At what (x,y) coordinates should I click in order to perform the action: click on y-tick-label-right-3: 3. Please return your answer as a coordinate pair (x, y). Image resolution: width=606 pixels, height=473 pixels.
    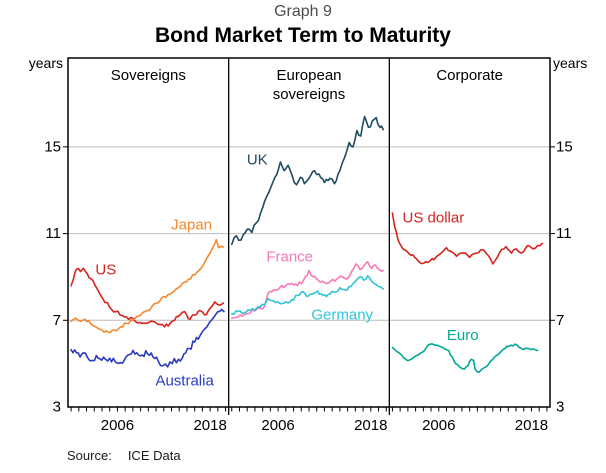
    Looking at the image, I should click on (560, 407).